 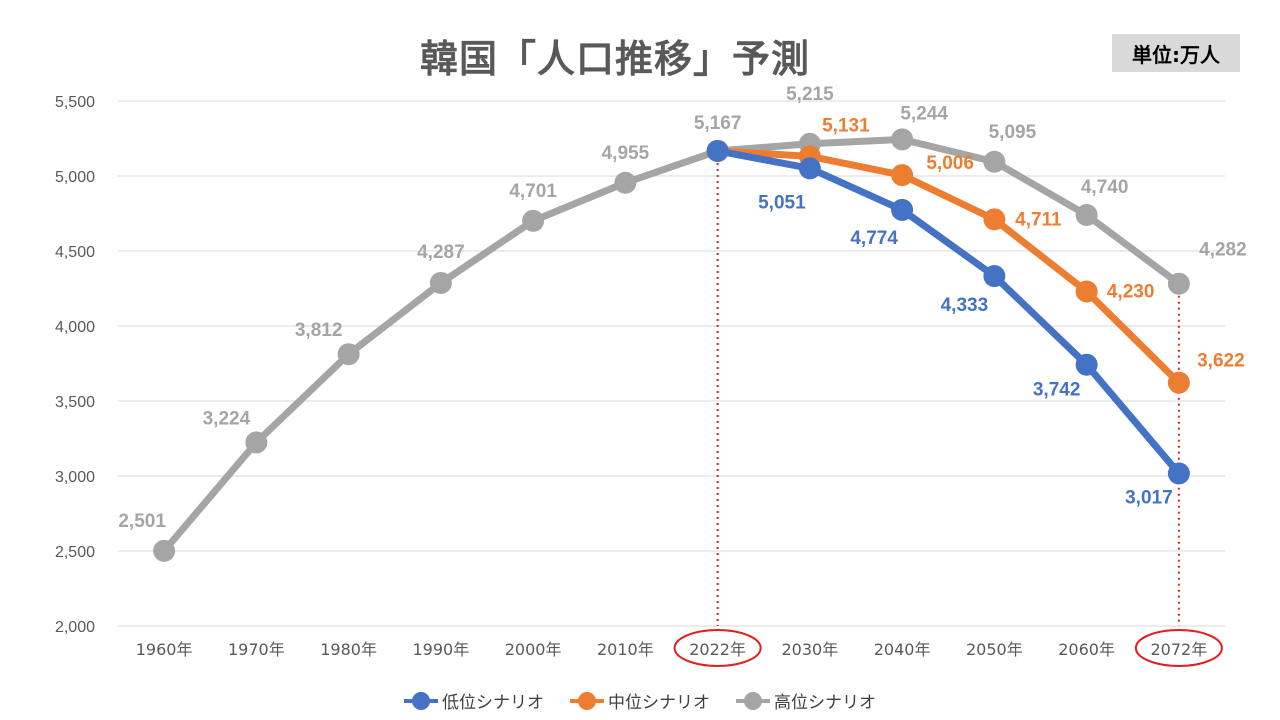 I want to click on data-label: 4,711, so click(x=1038, y=219).